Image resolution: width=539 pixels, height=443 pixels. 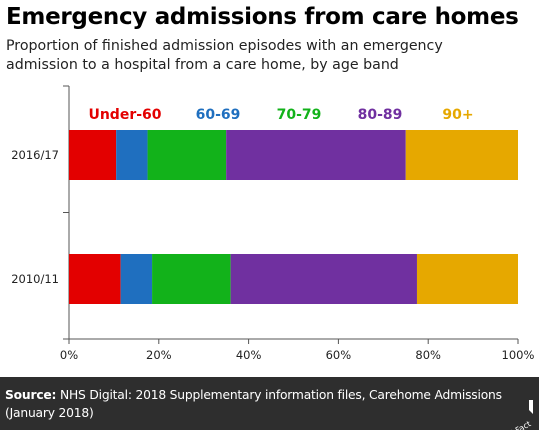 What do you see at coordinates (124, 115) in the screenshot?
I see `legend-label: Under-60` at bounding box center [124, 115].